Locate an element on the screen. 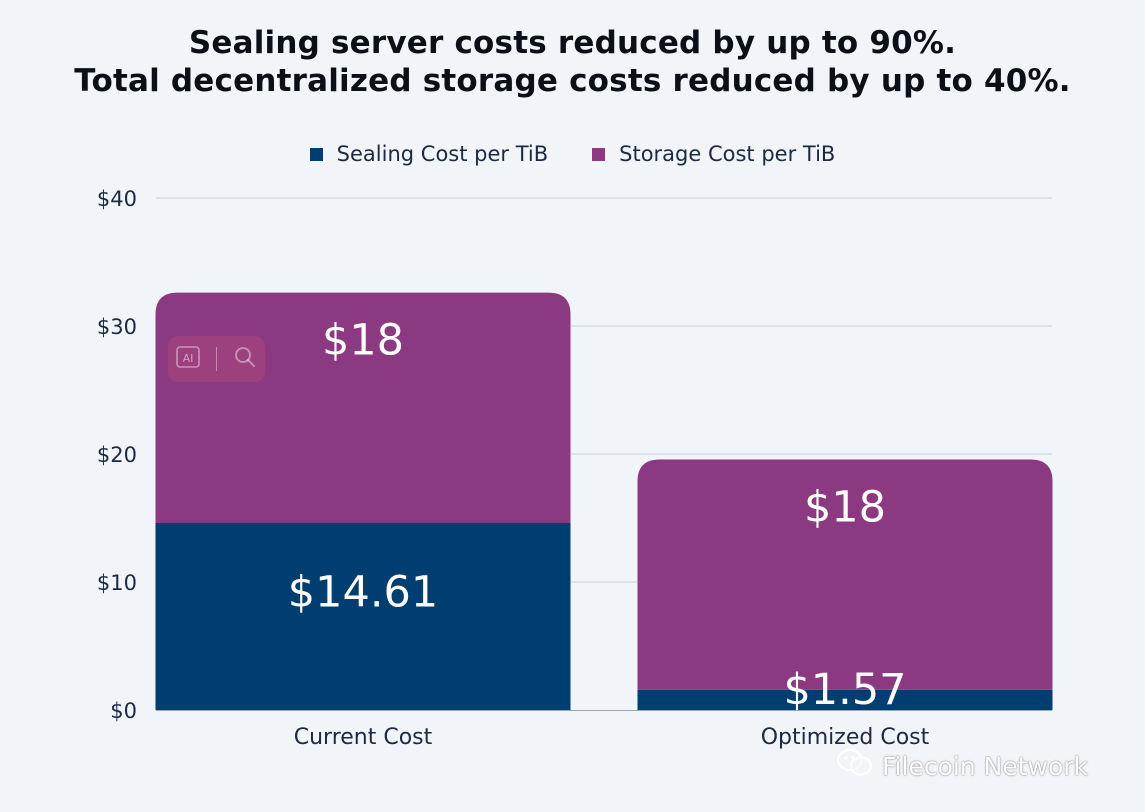 The image size is (1145, 812). legend-swatch-sealing is located at coordinates (316, 154).